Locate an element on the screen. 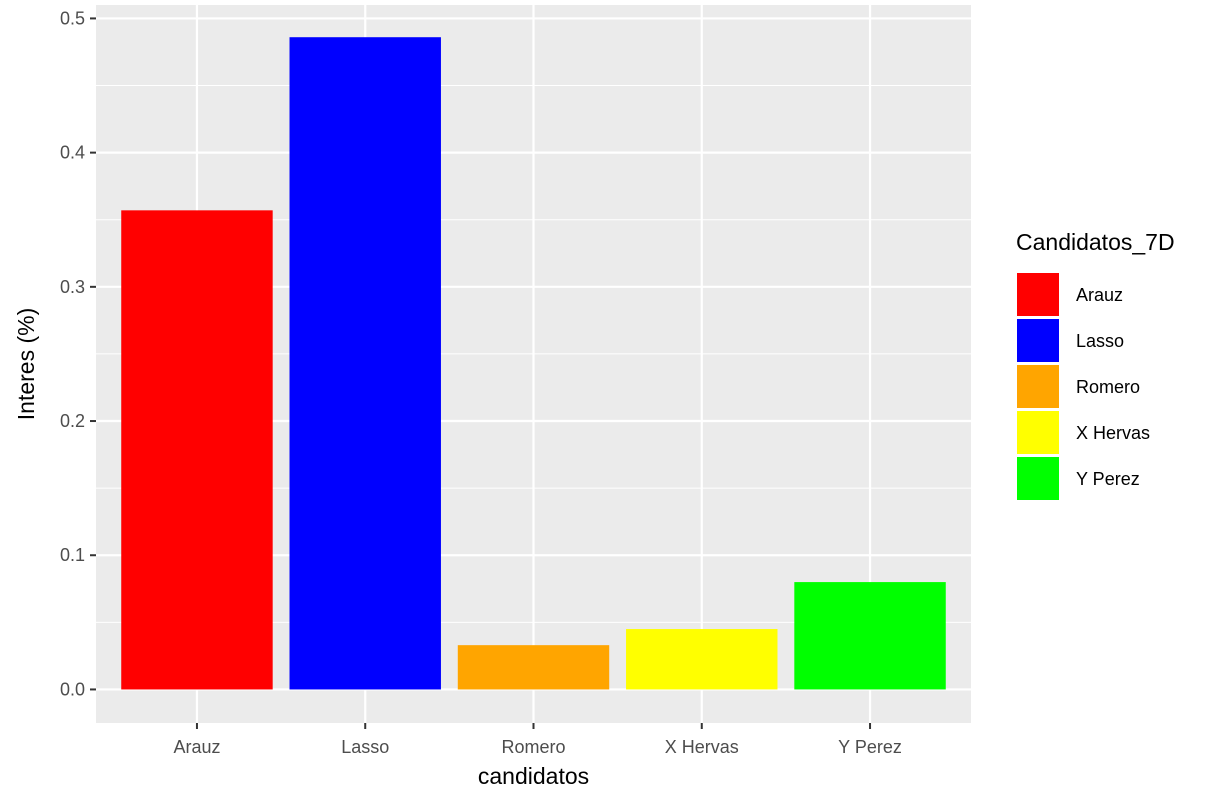  y-tick-label: 0.1 is located at coordinates (72, 555).